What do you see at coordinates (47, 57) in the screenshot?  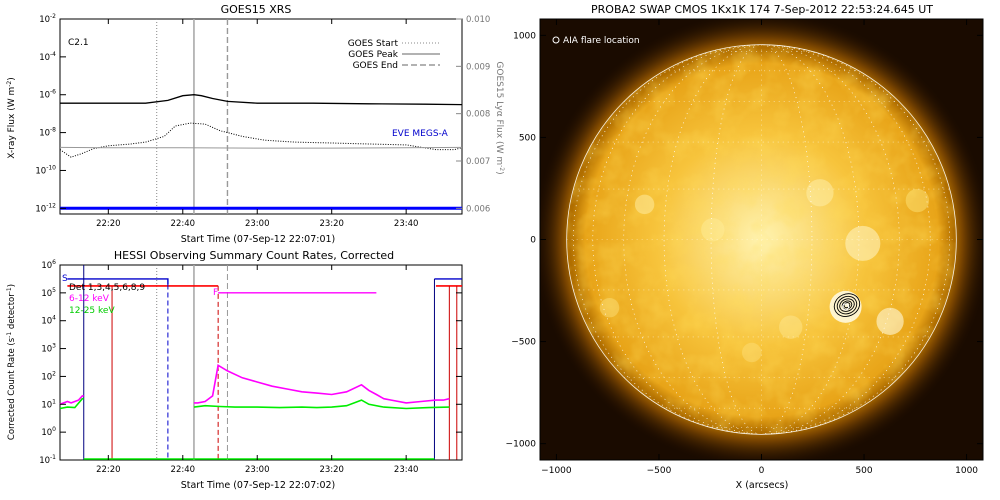 I see `goes-y-tick-label: 10⁻⁴` at bounding box center [47, 57].